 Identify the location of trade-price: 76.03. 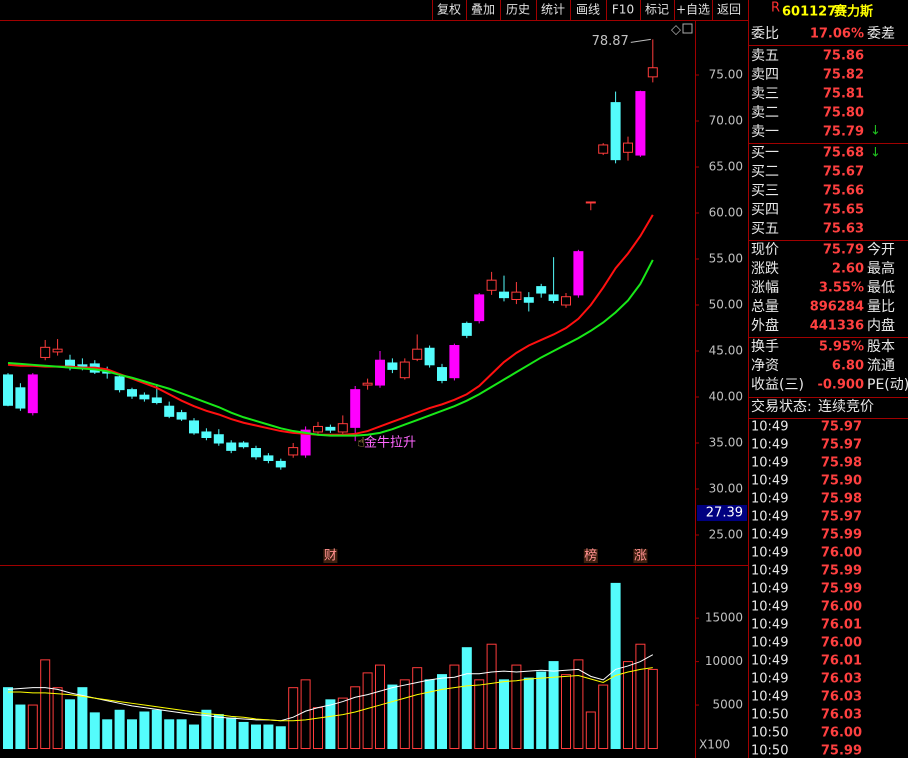
(841, 679).